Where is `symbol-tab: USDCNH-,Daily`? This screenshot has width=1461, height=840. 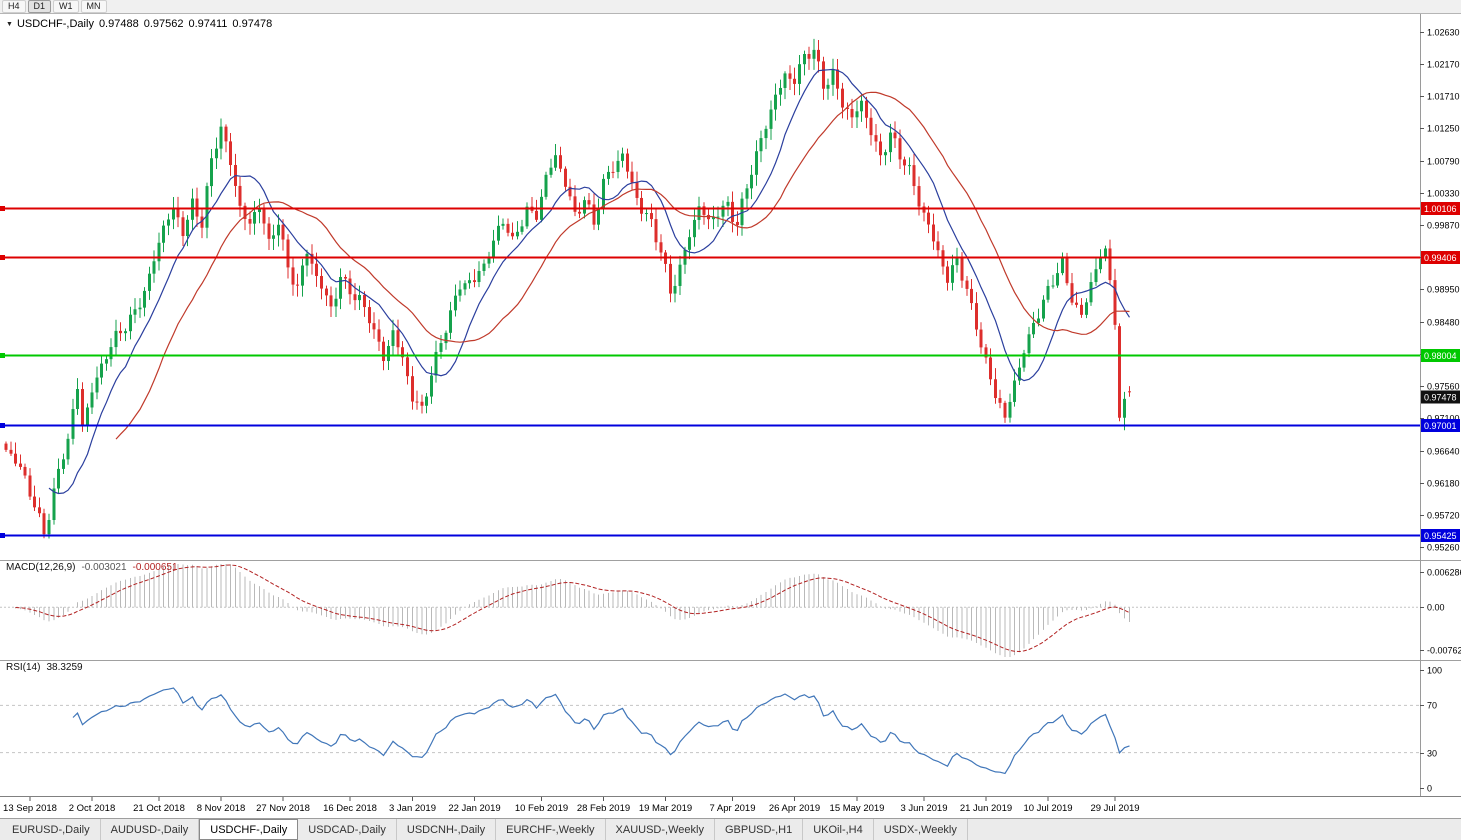 symbol-tab: USDCNH-,Daily is located at coordinates (446, 829).